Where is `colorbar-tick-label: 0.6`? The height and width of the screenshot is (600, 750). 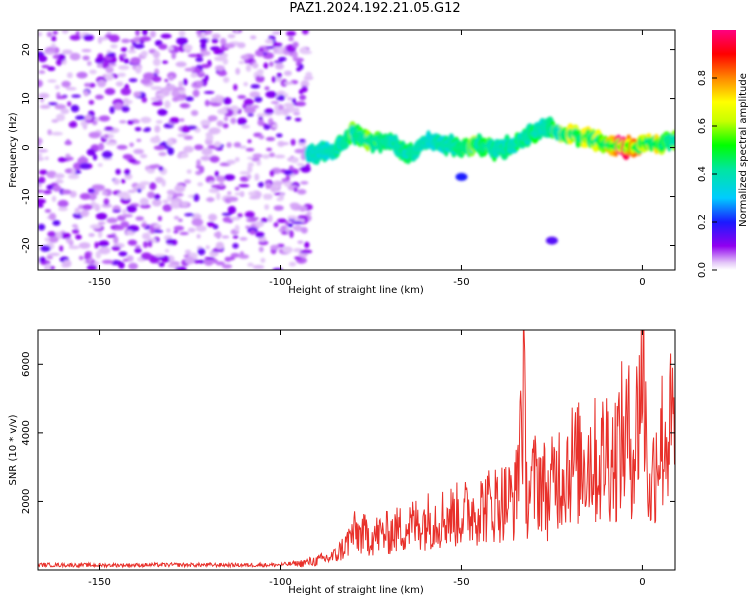
colorbar-tick-label: 0.6 is located at coordinates (702, 126).